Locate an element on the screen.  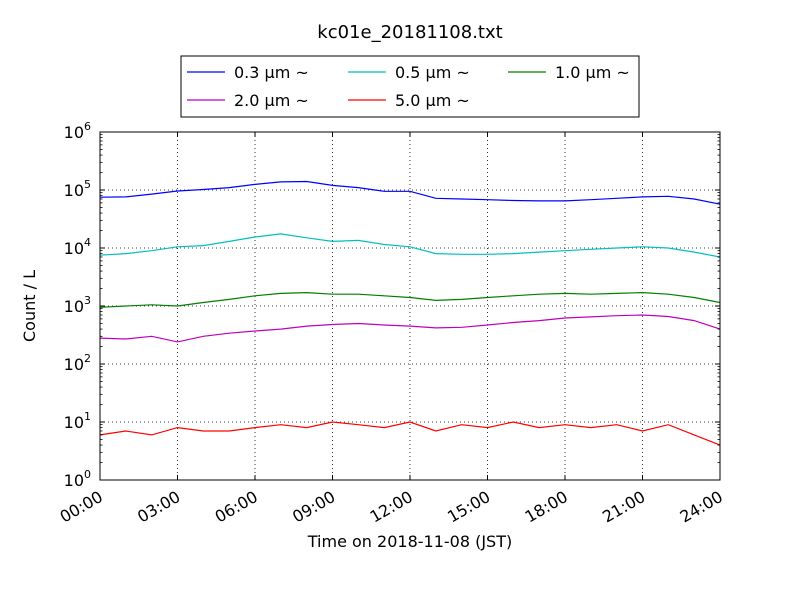
x-tick-label: 09:00 is located at coordinates (313, 507).